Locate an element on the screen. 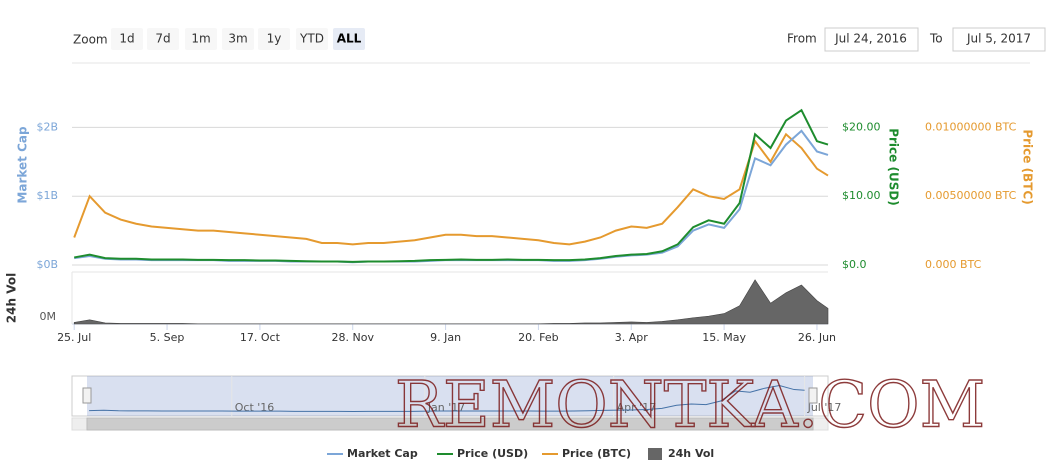 The image size is (1046, 471). watermark: REMONTKA.COM is located at coordinates (690, 406).